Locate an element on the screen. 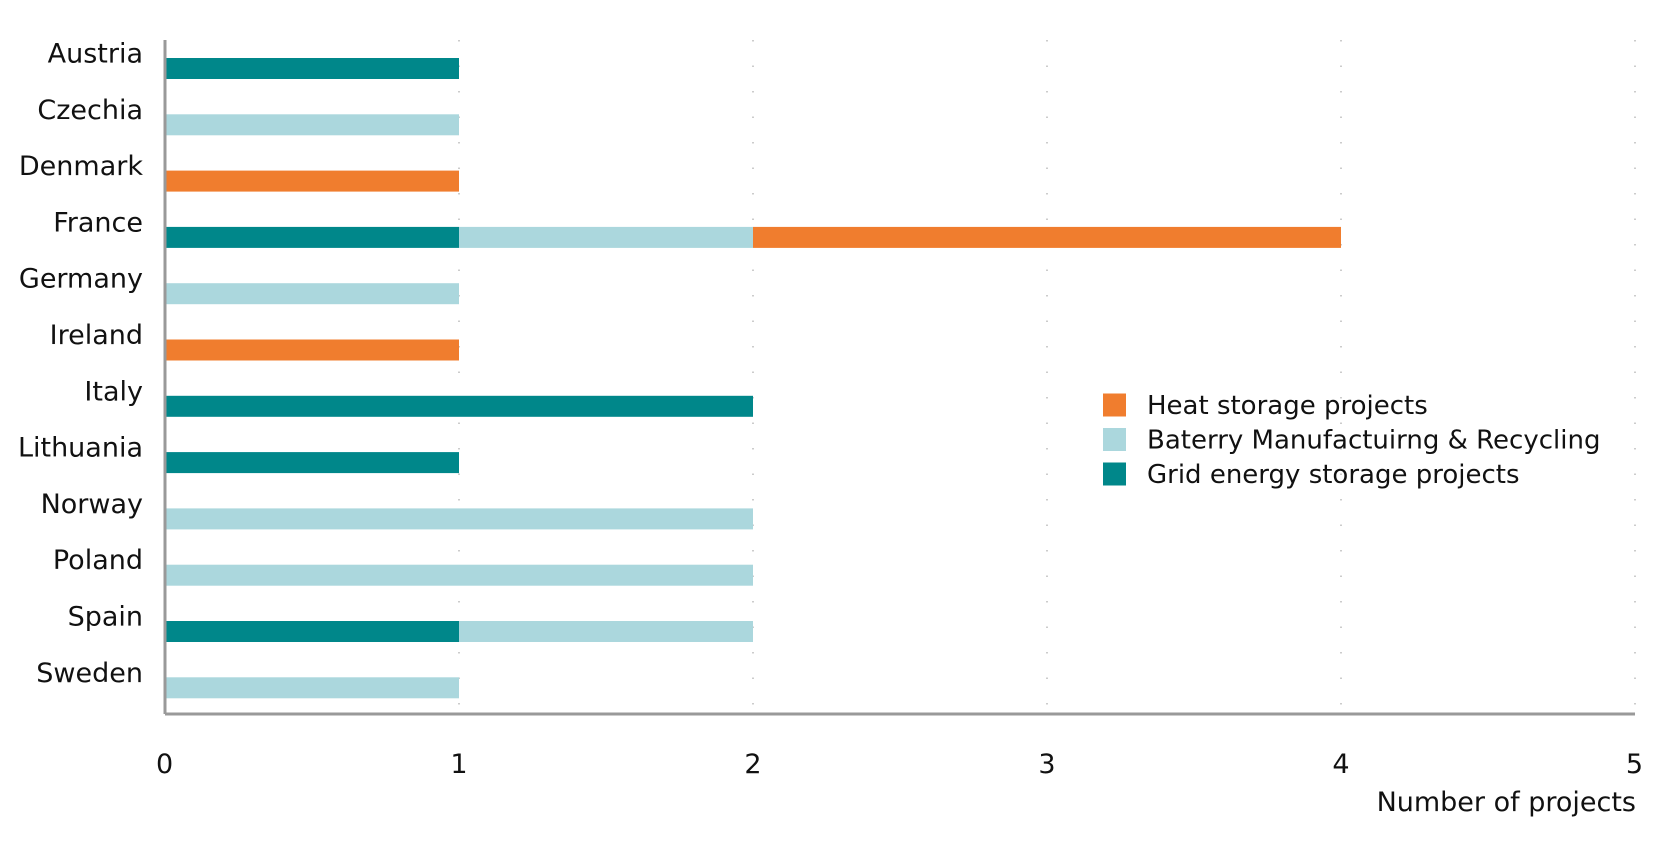 The height and width of the screenshot is (846, 1665). legend-label: Heat storage projects is located at coordinates (1287, 406).